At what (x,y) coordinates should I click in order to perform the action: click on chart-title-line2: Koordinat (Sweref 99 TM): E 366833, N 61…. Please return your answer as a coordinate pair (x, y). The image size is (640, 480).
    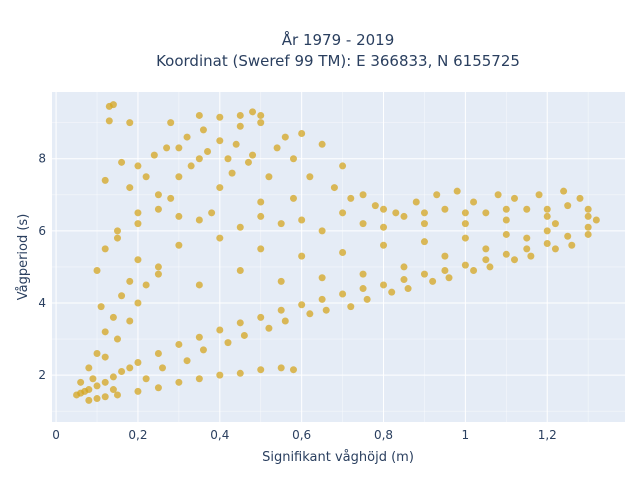
    Looking at the image, I should click on (338, 61).